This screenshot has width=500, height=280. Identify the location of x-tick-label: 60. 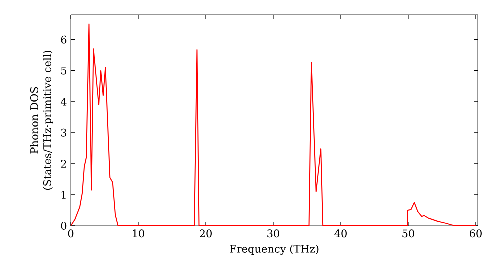
(476, 234).